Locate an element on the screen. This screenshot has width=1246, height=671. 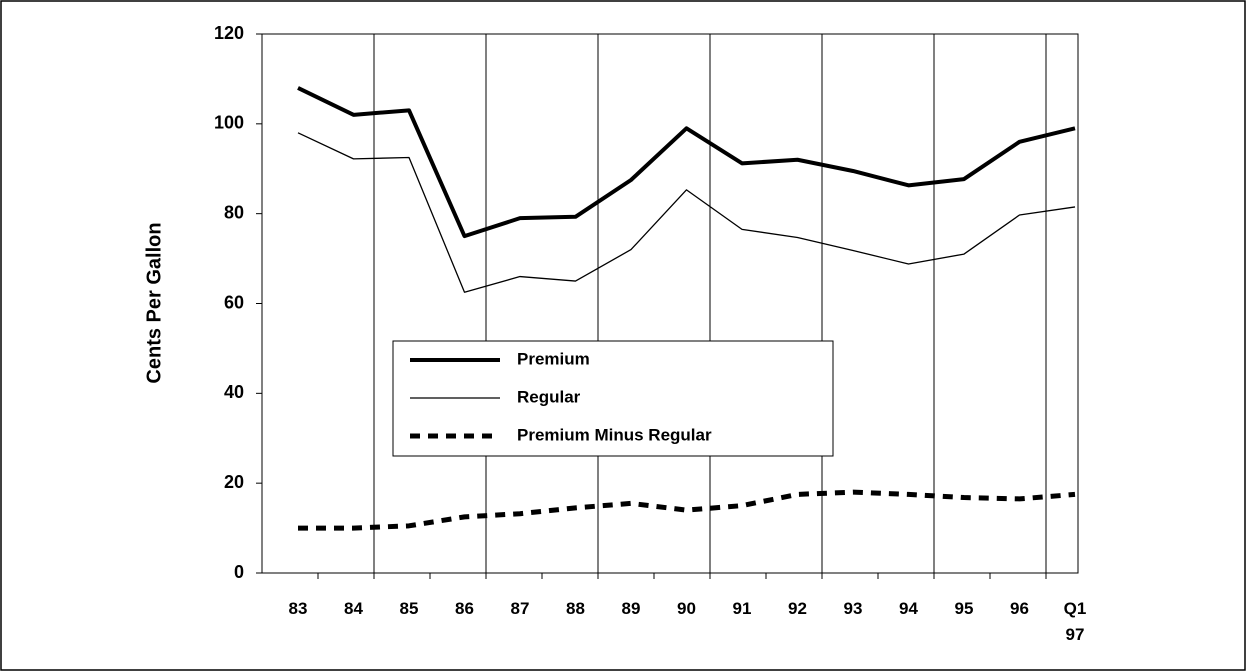
x-tick-label: 89 is located at coordinates (631, 608).